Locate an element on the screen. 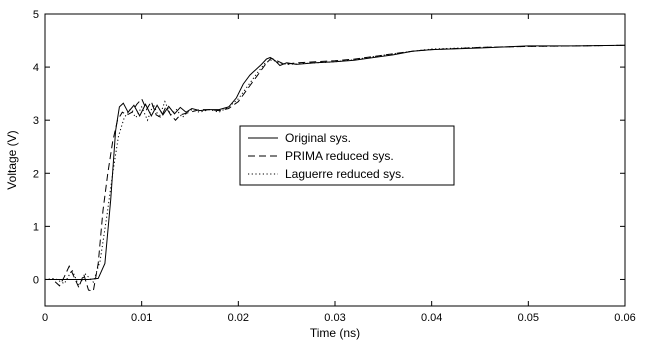 This screenshot has height=341, width=645. x-tick-label: 0.01 is located at coordinates (141, 318).